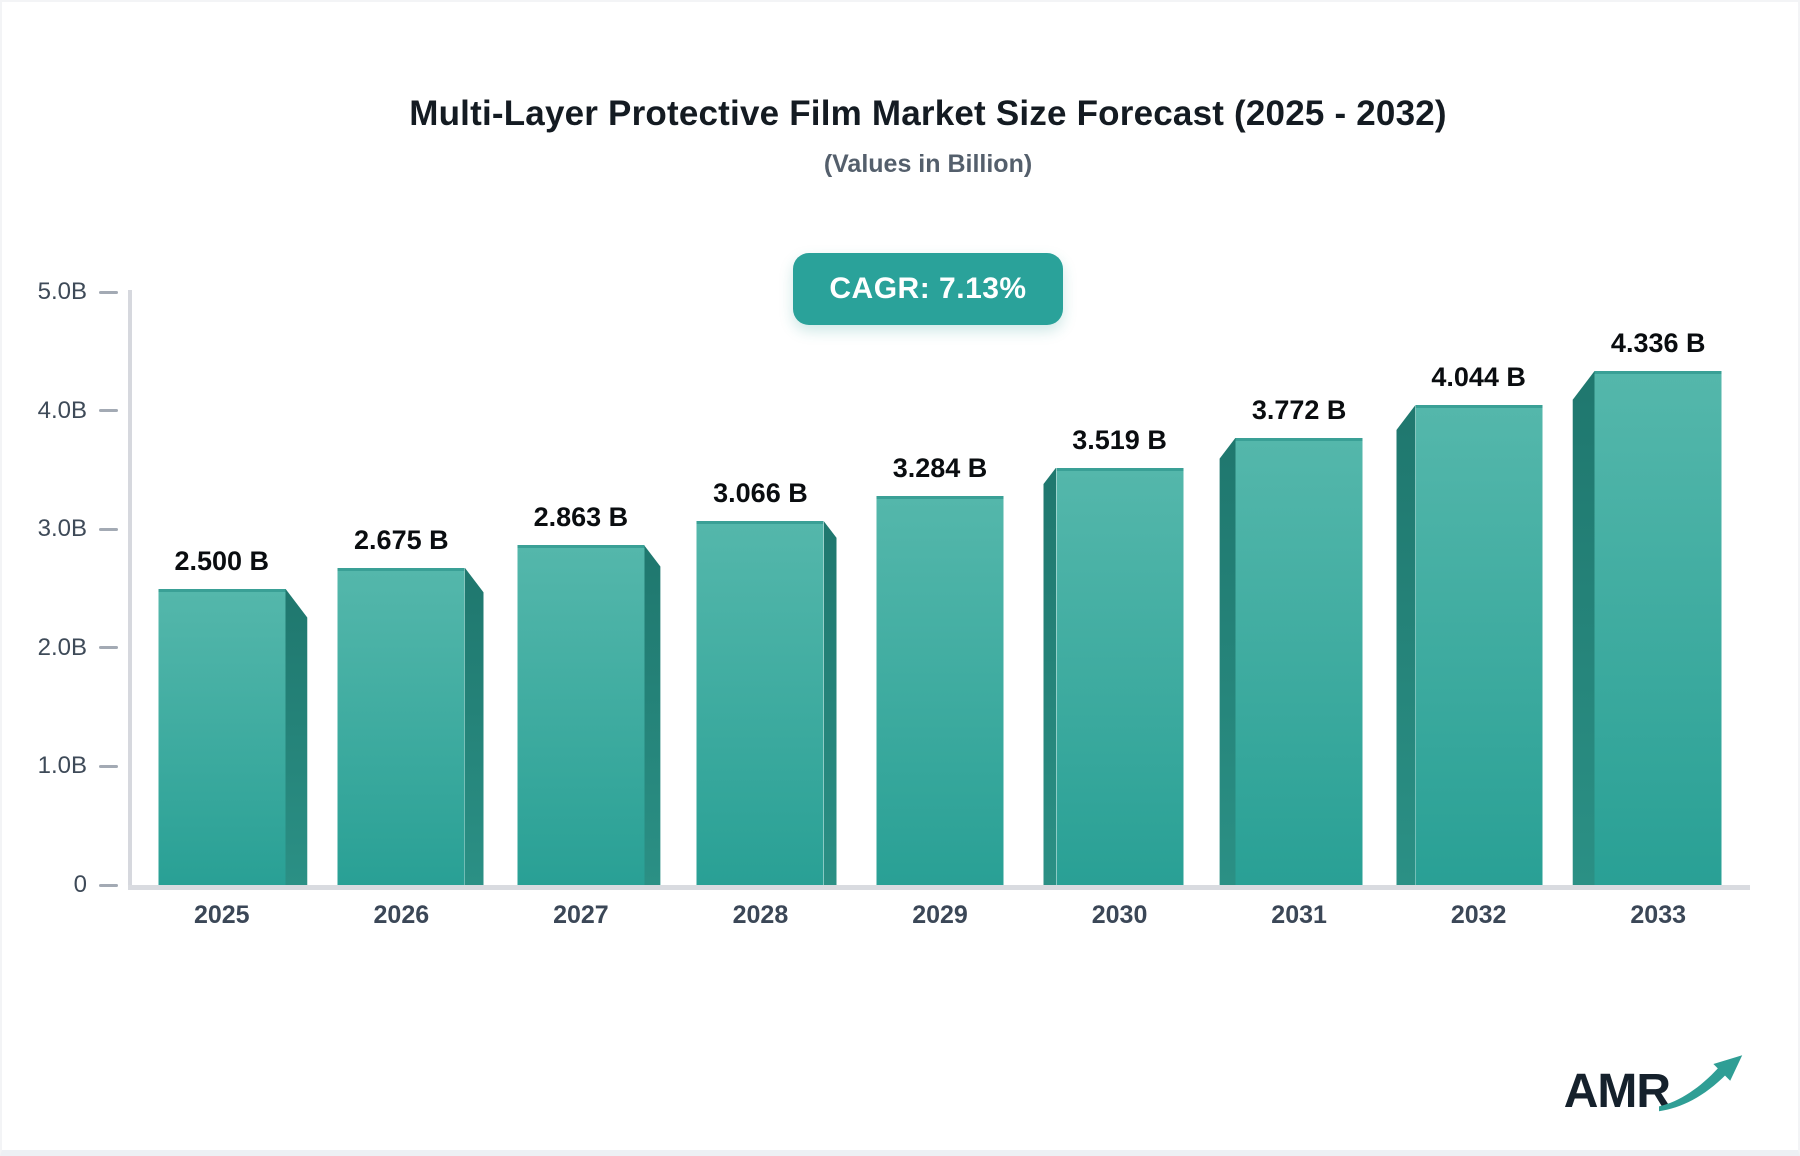 The width and height of the screenshot is (1800, 1156). I want to click on y-tick-label: 3.0B, so click(62, 529).